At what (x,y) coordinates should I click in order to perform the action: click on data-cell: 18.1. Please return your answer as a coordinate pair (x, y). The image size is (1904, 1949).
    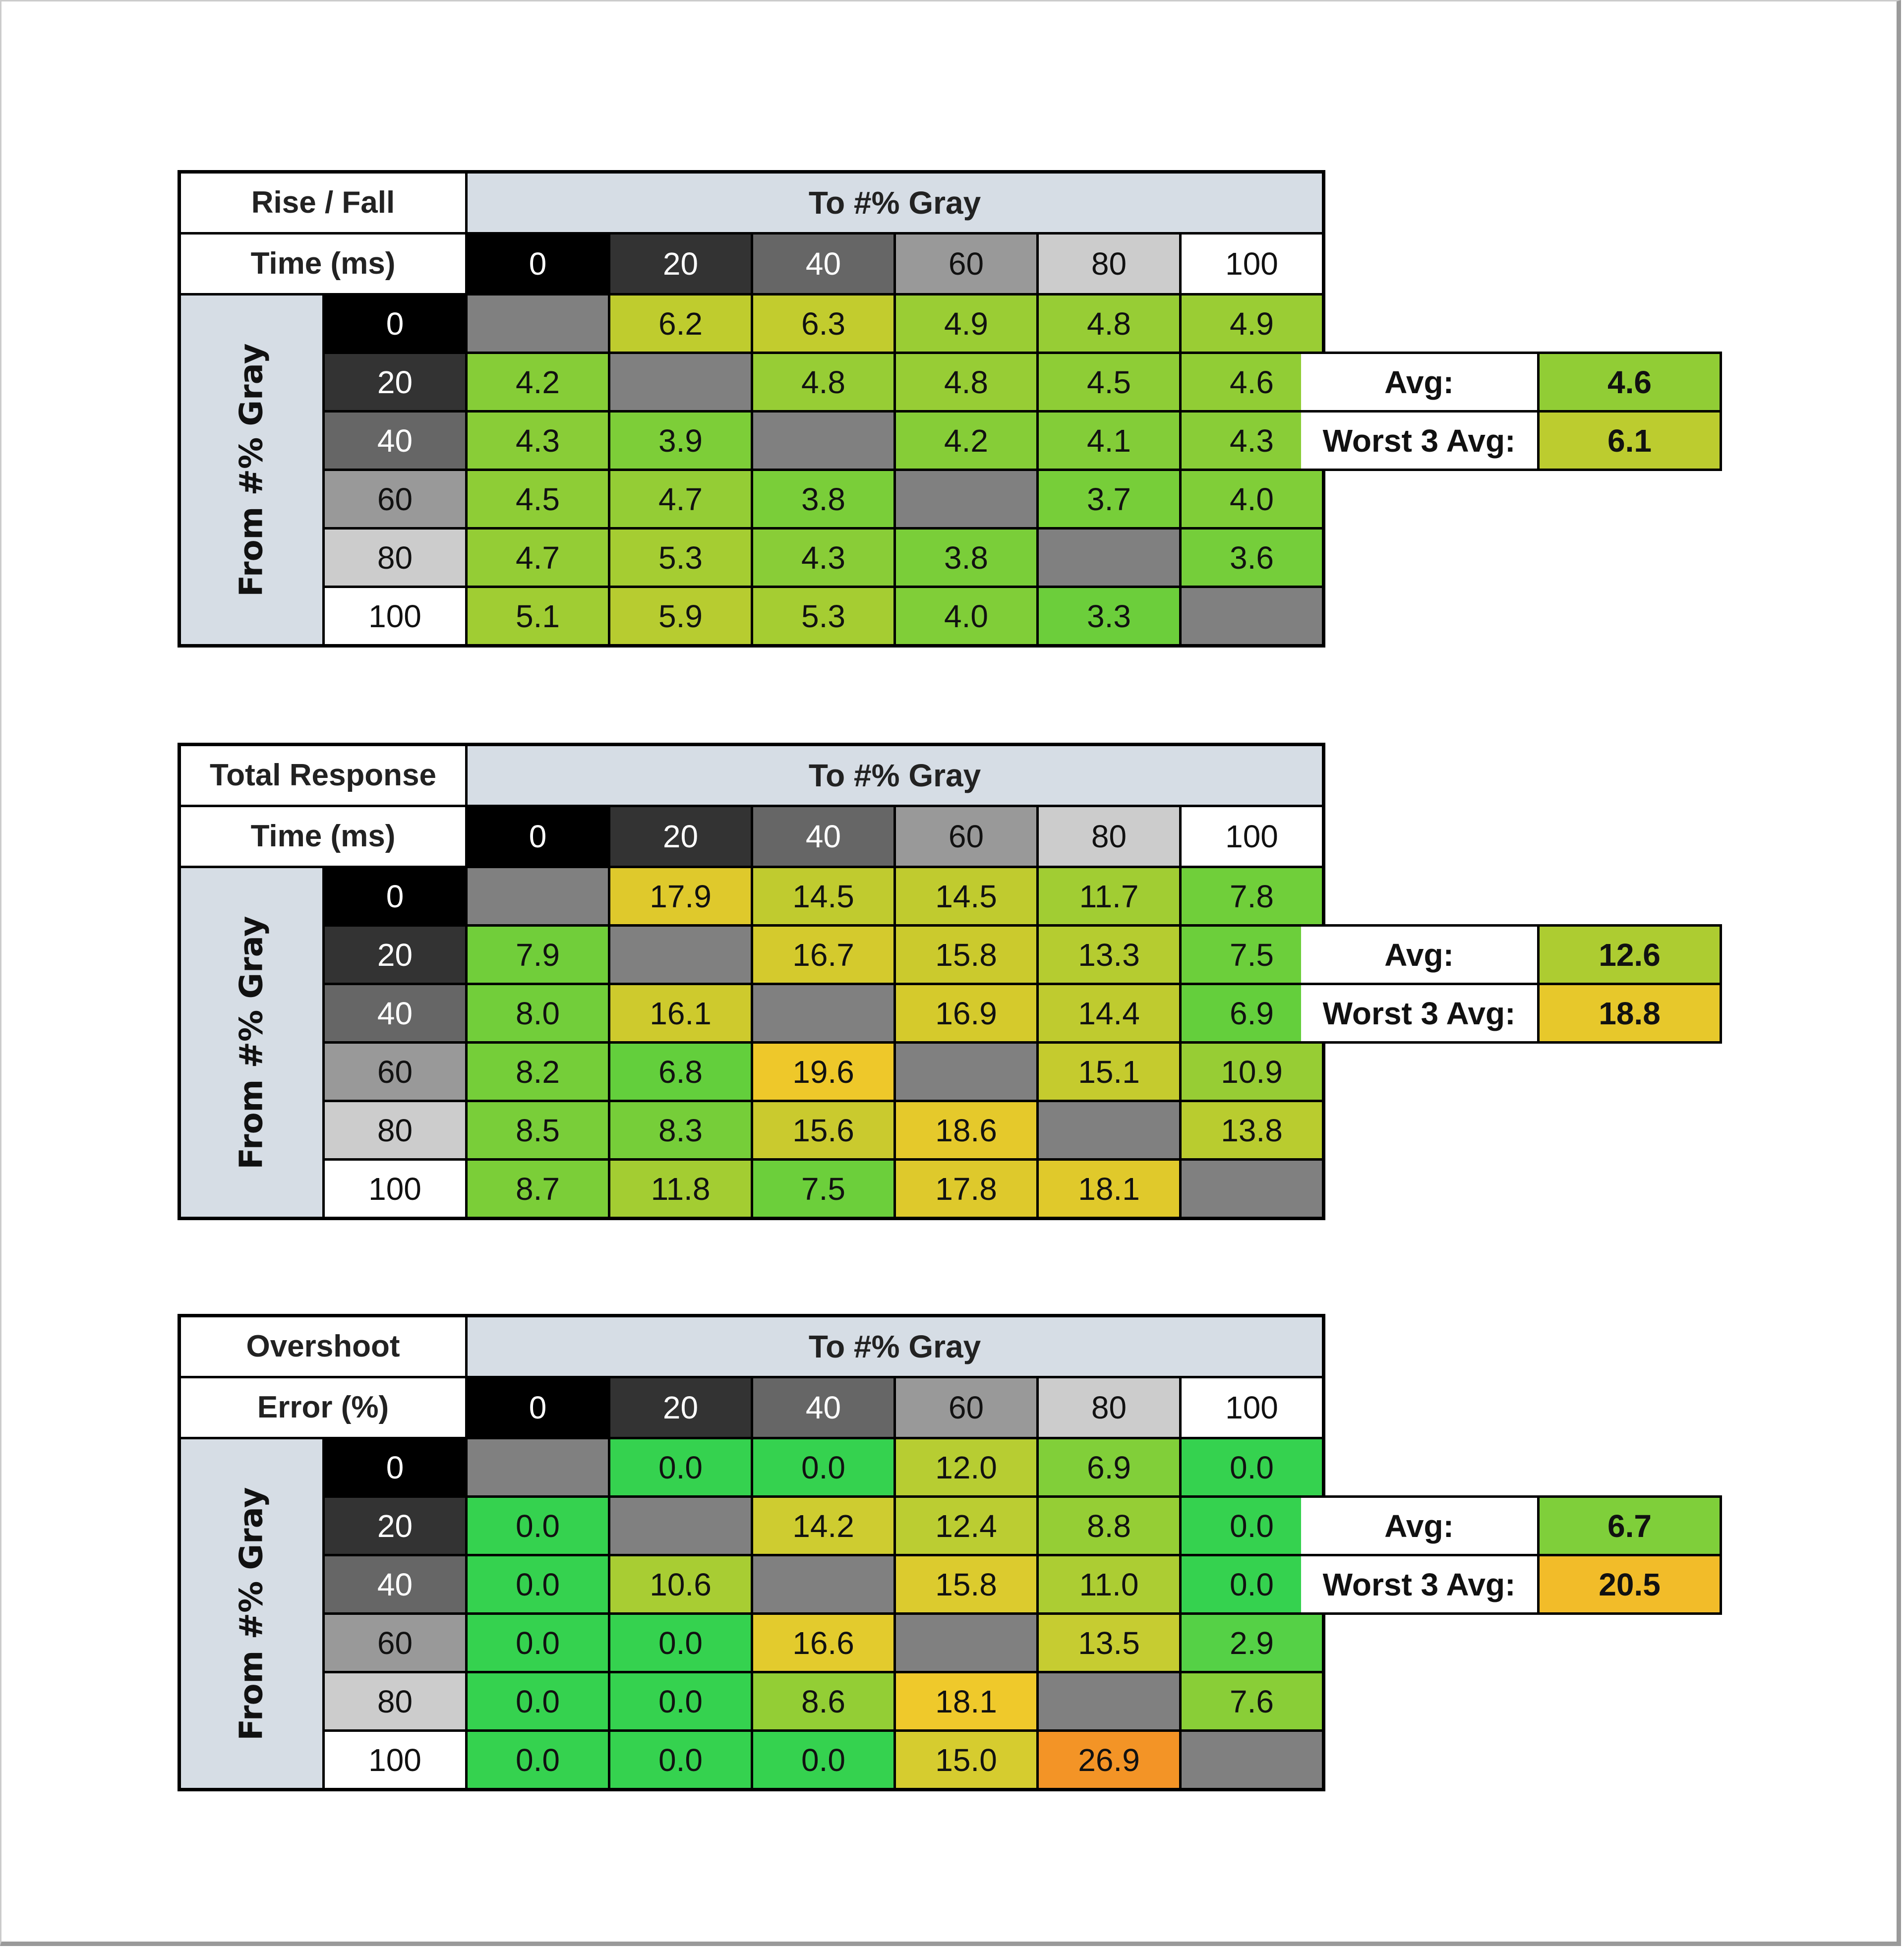
    Looking at the image, I should click on (966, 1701).